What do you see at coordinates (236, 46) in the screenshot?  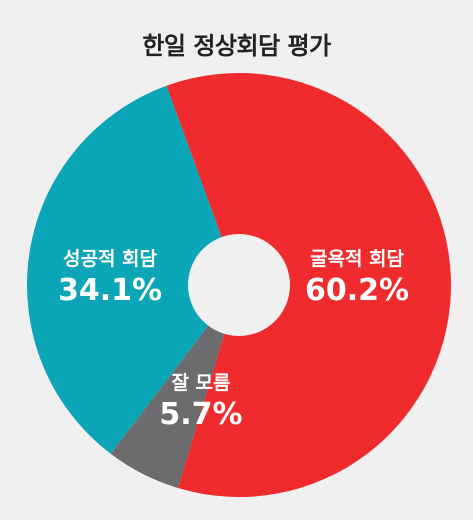 I see `chart-title: 한일 정상회담 평가` at bounding box center [236, 46].